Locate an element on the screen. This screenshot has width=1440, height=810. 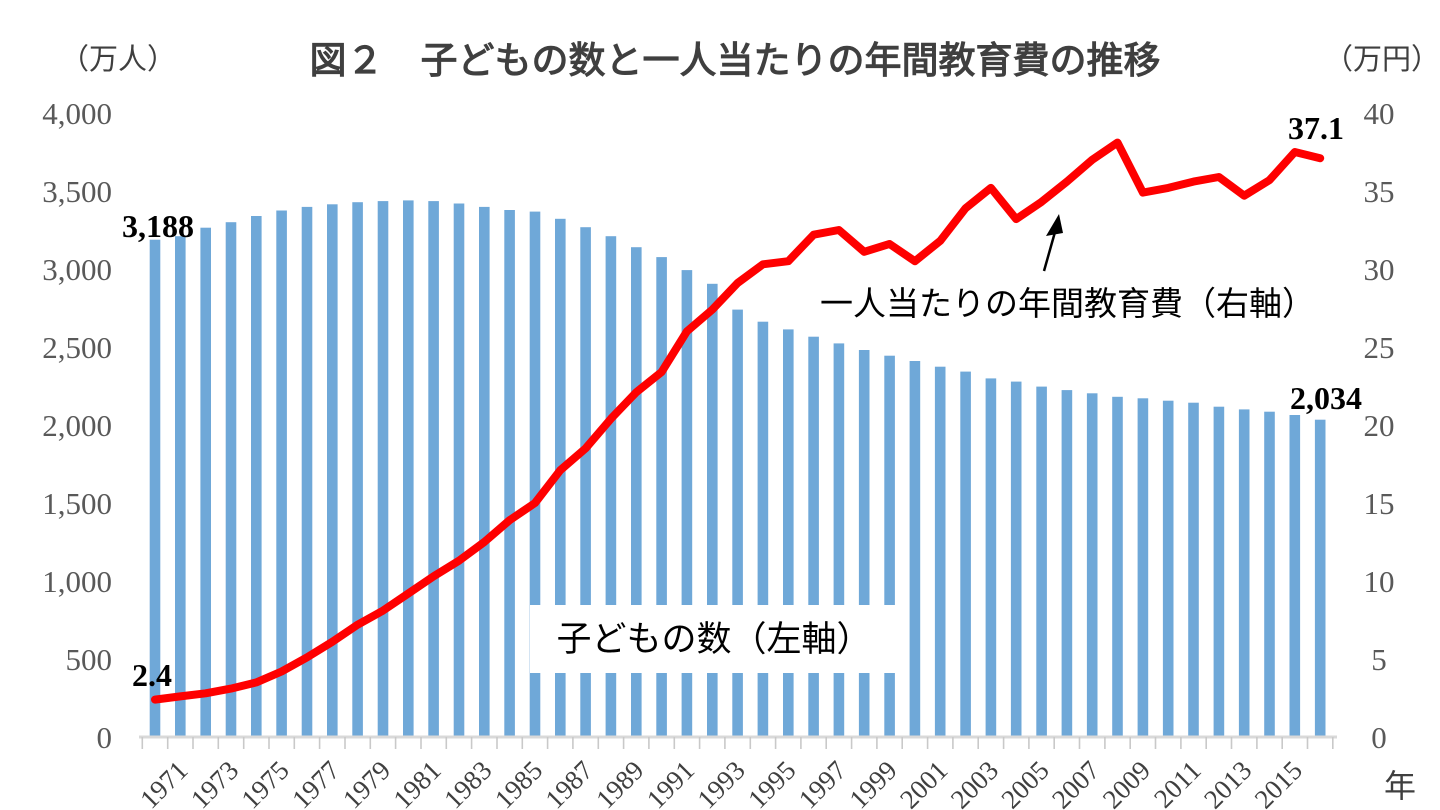
x-axis-label-2015: 2015 is located at coordinates (1278, 782).